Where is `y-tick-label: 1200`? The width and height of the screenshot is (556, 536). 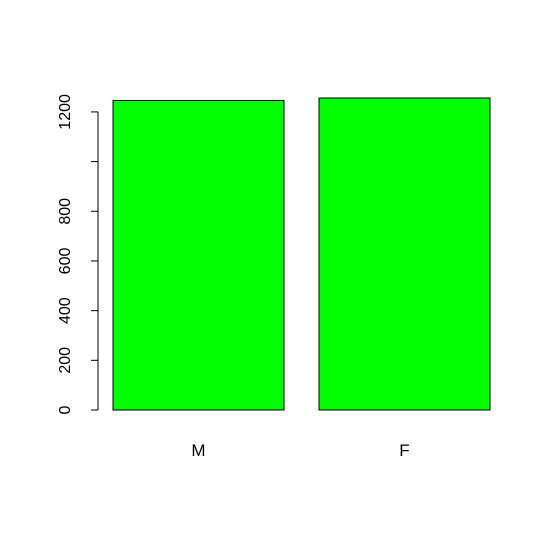
y-tick-label: 1200 is located at coordinates (65, 112).